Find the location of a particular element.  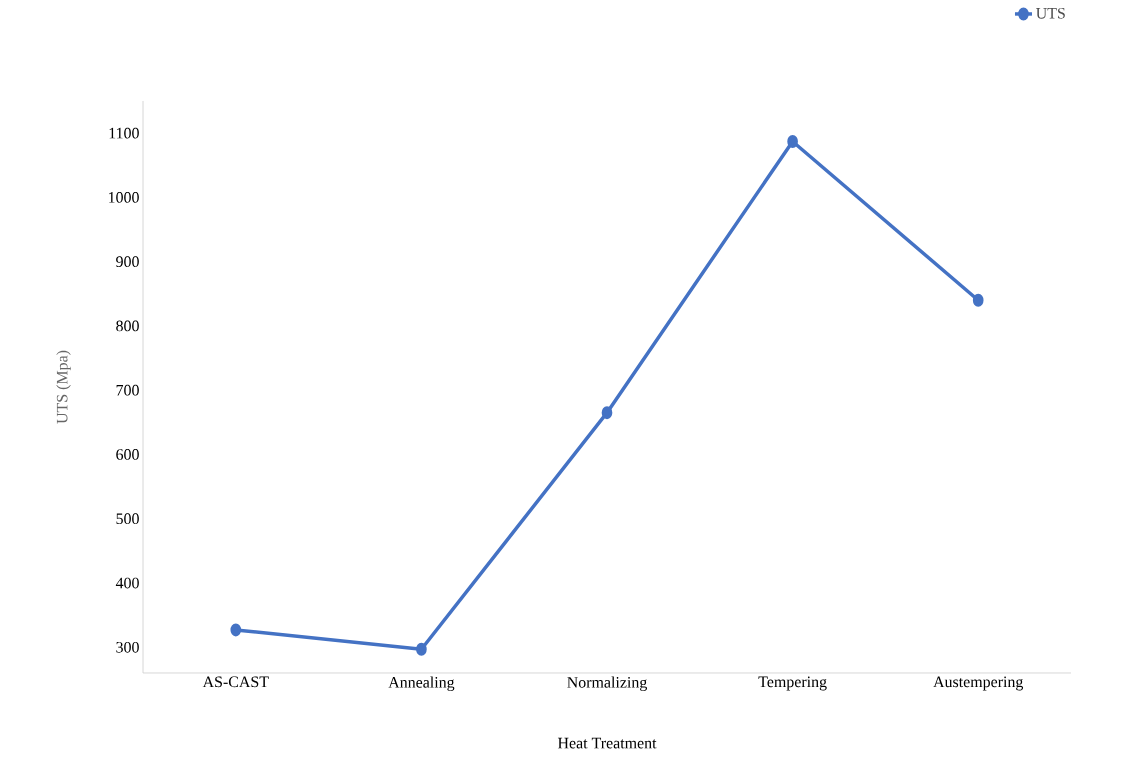

x-tick-label: AS-CAST is located at coordinates (235, 682).